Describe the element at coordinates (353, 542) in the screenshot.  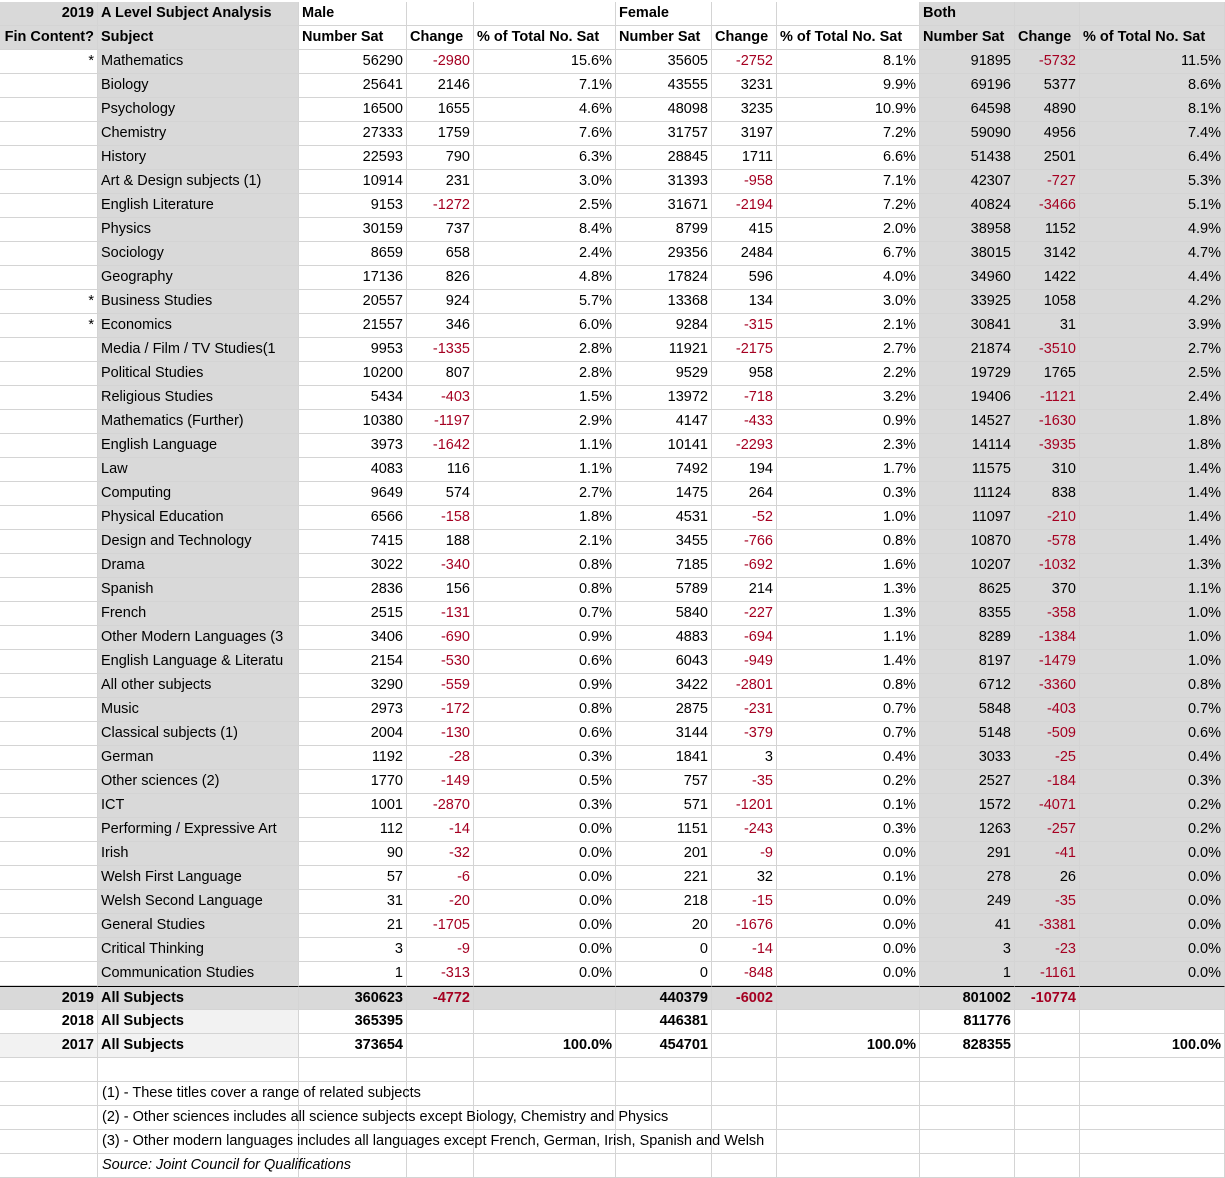
I see `data-cell: 7415` at that location.